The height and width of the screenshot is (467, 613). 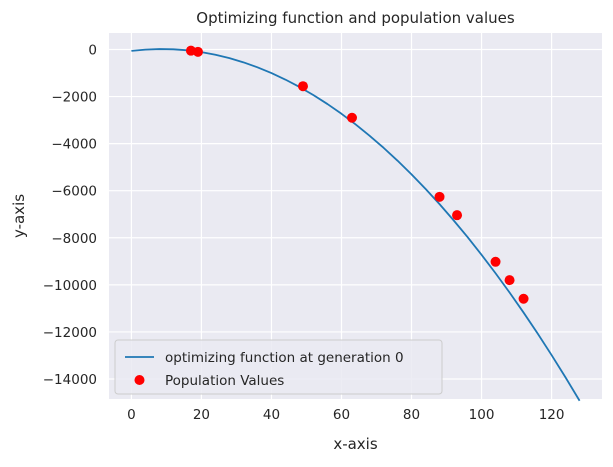 What do you see at coordinates (284, 358) in the screenshot?
I see `legend-label-function: optimizing function at generation 0` at bounding box center [284, 358].